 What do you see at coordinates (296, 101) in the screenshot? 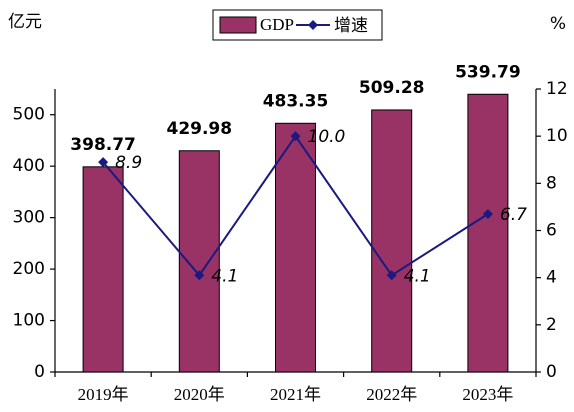
I see `bar-value-label: 483.35` at bounding box center [296, 101].